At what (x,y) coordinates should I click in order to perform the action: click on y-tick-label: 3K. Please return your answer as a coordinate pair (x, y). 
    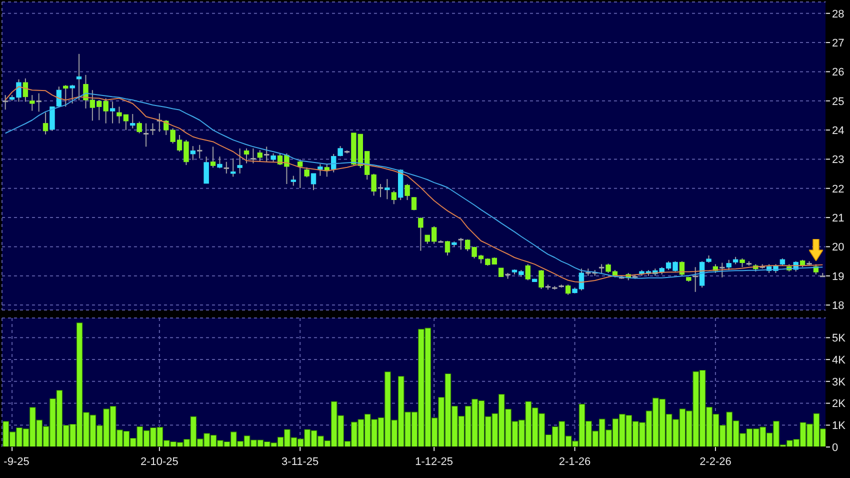
    Looking at the image, I should click on (839, 382).